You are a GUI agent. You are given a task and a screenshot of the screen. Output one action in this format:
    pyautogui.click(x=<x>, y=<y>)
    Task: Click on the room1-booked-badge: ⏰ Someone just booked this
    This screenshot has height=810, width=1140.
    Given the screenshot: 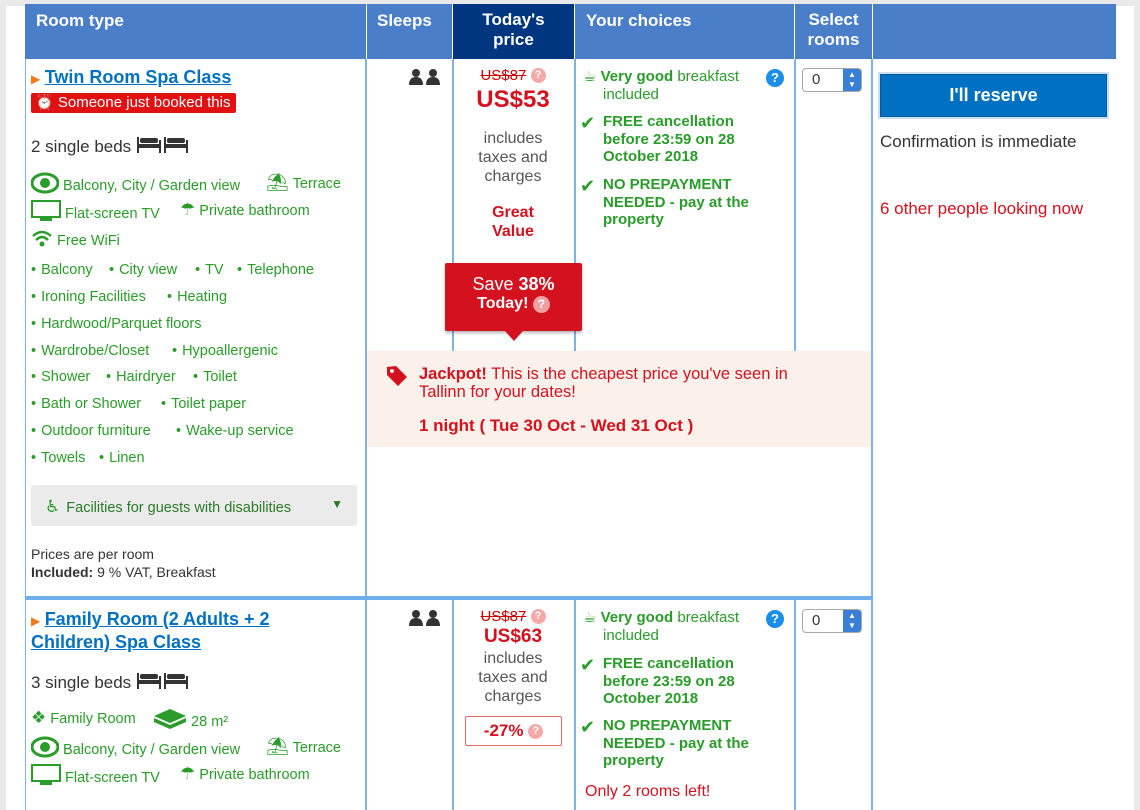 What is the action you would take?
    pyautogui.click(x=134, y=103)
    